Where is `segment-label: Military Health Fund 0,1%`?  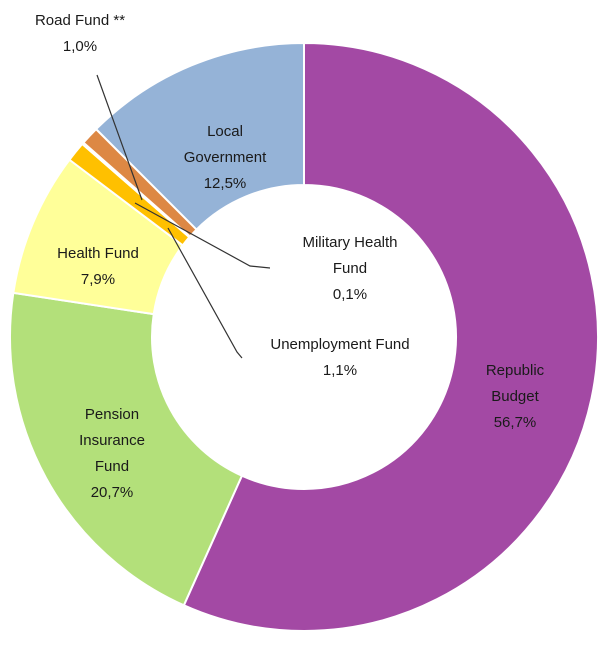
segment-label: Military Health Fund 0,1% is located at coordinates (350, 269).